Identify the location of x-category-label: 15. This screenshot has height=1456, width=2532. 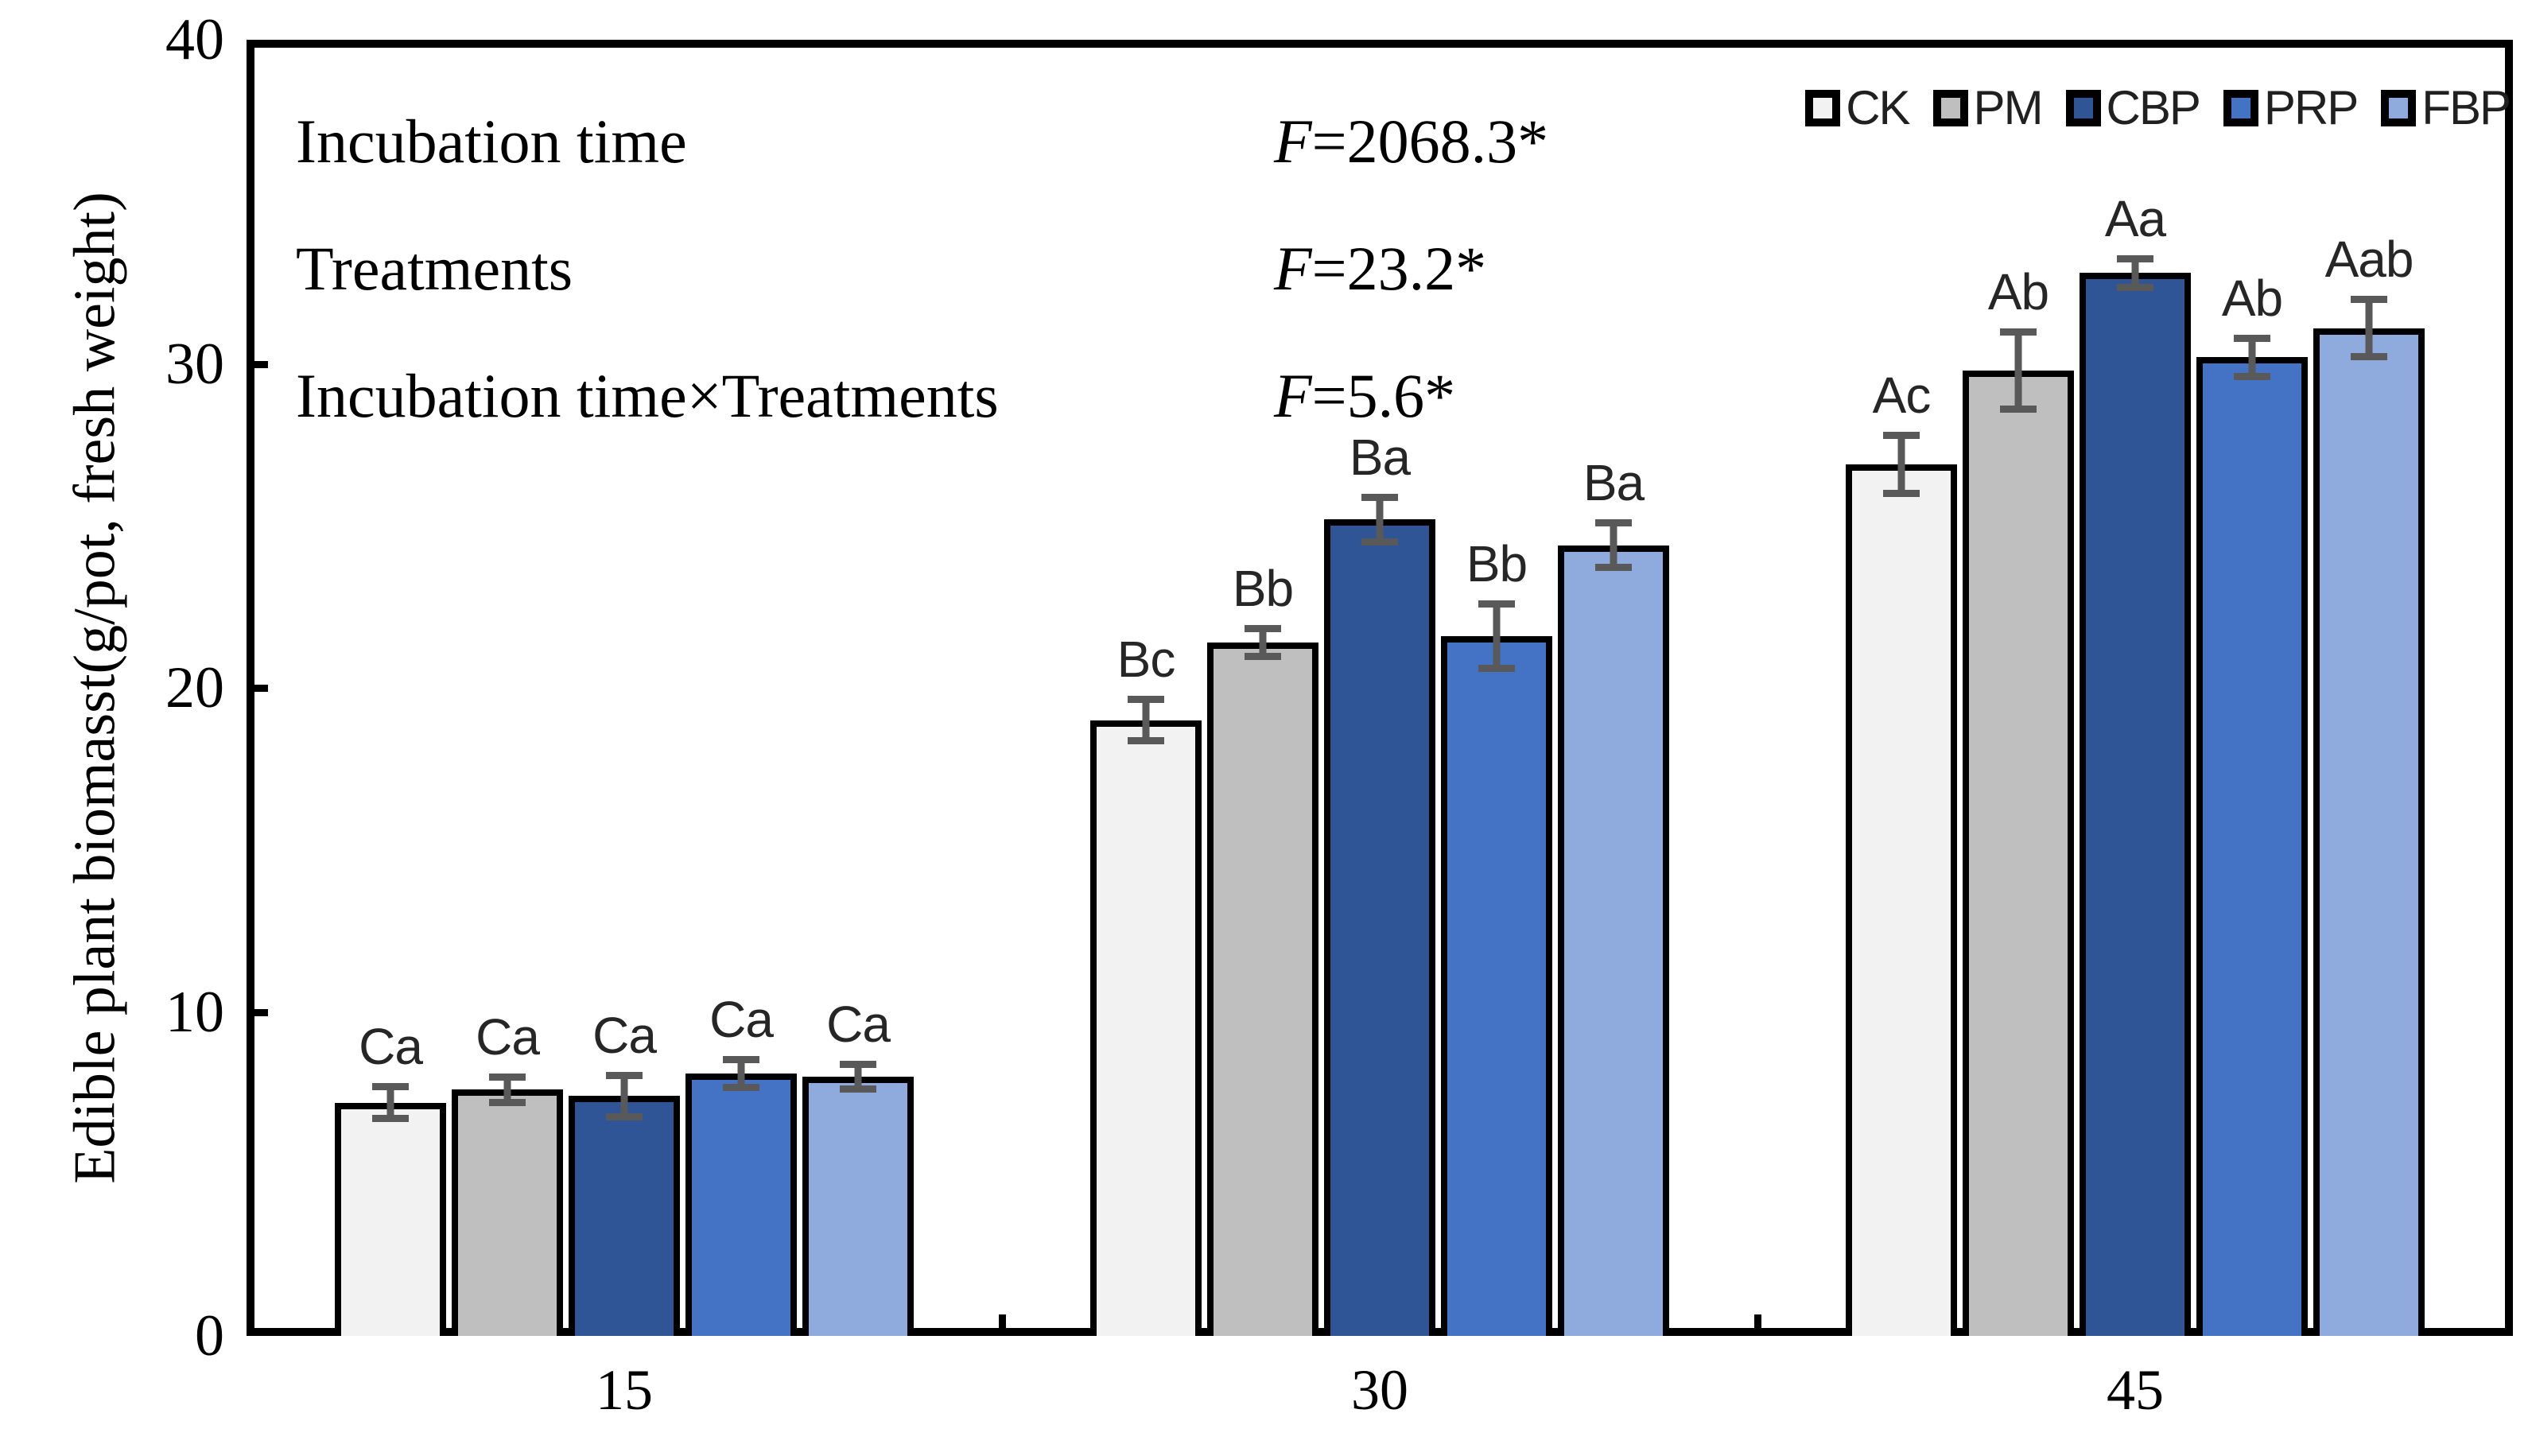
(624, 1390).